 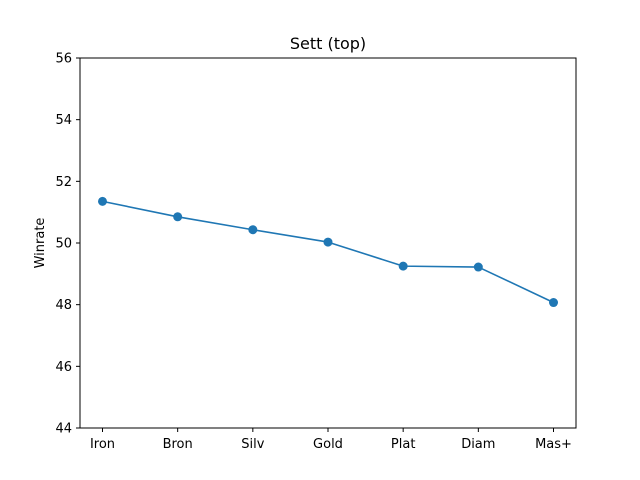 What do you see at coordinates (553, 444) in the screenshot?
I see `x-tick-label: Mas+` at bounding box center [553, 444].